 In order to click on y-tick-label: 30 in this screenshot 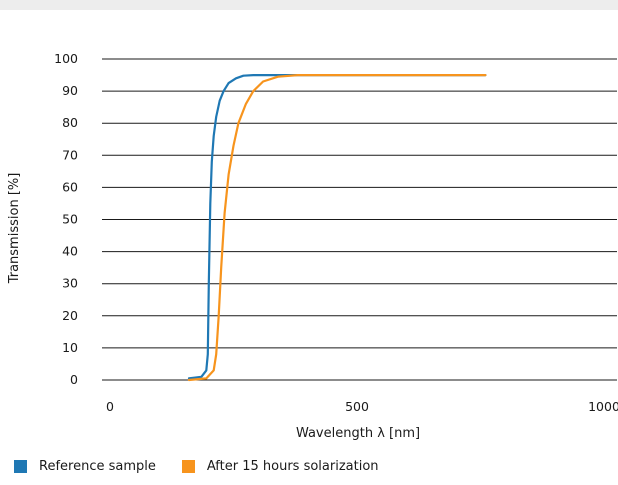, I will do `click(70, 283)`.